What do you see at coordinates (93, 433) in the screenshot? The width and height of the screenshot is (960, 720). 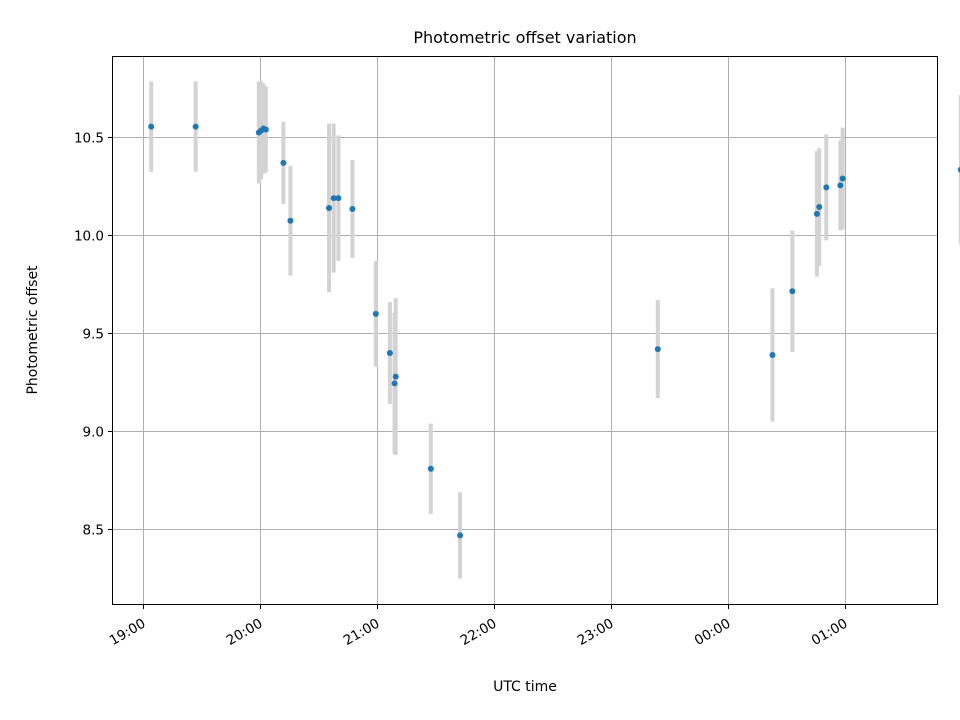 I see `y-tick-label: 9.0` at bounding box center [93, 433].